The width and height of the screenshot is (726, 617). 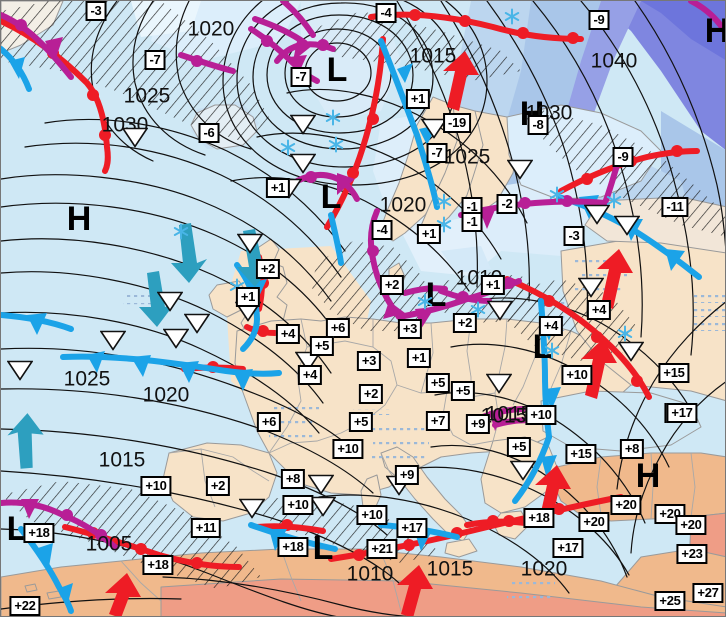 I want to click on temperature-label: +11, so click(x=206, y=528).